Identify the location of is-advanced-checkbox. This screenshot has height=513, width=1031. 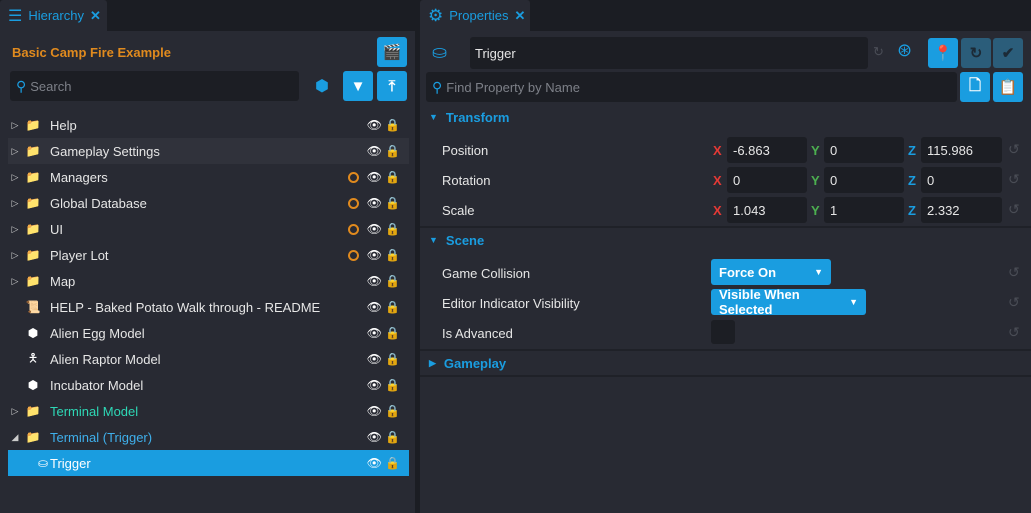
(723, 332).